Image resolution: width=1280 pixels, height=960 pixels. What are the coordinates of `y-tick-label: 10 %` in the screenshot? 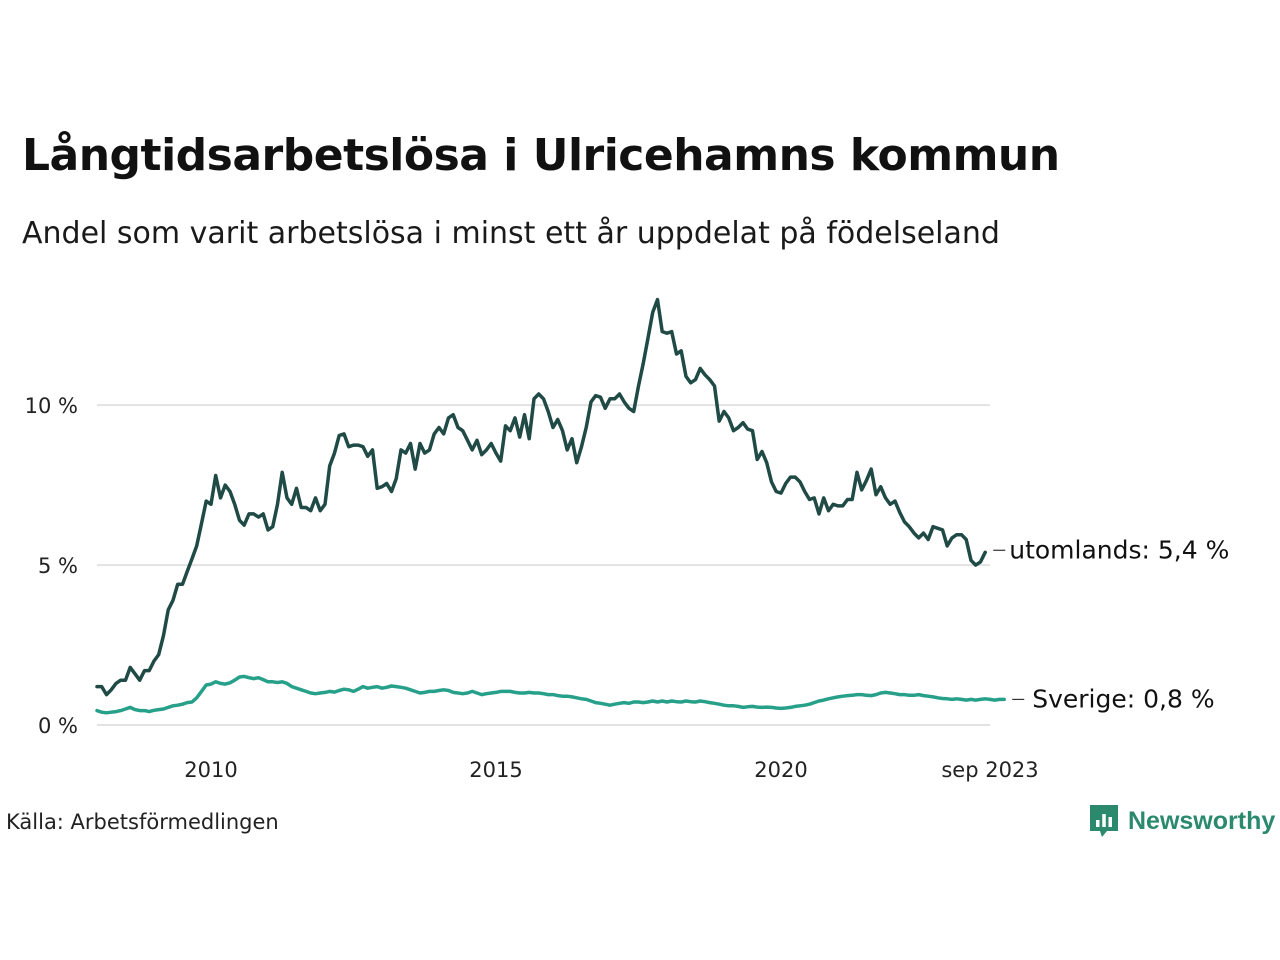 It's located at (51, 406).